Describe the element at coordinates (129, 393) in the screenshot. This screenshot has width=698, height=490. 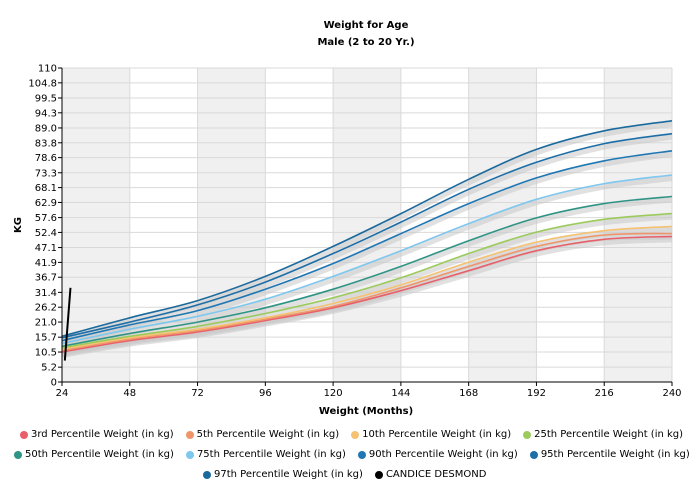
I see `x-tick-label: 48` at that location.